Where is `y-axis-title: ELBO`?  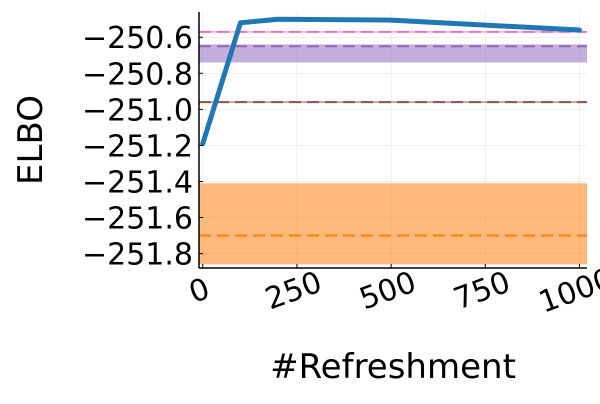 y-axis-title: ELBO is located at coordinates (31, 140).